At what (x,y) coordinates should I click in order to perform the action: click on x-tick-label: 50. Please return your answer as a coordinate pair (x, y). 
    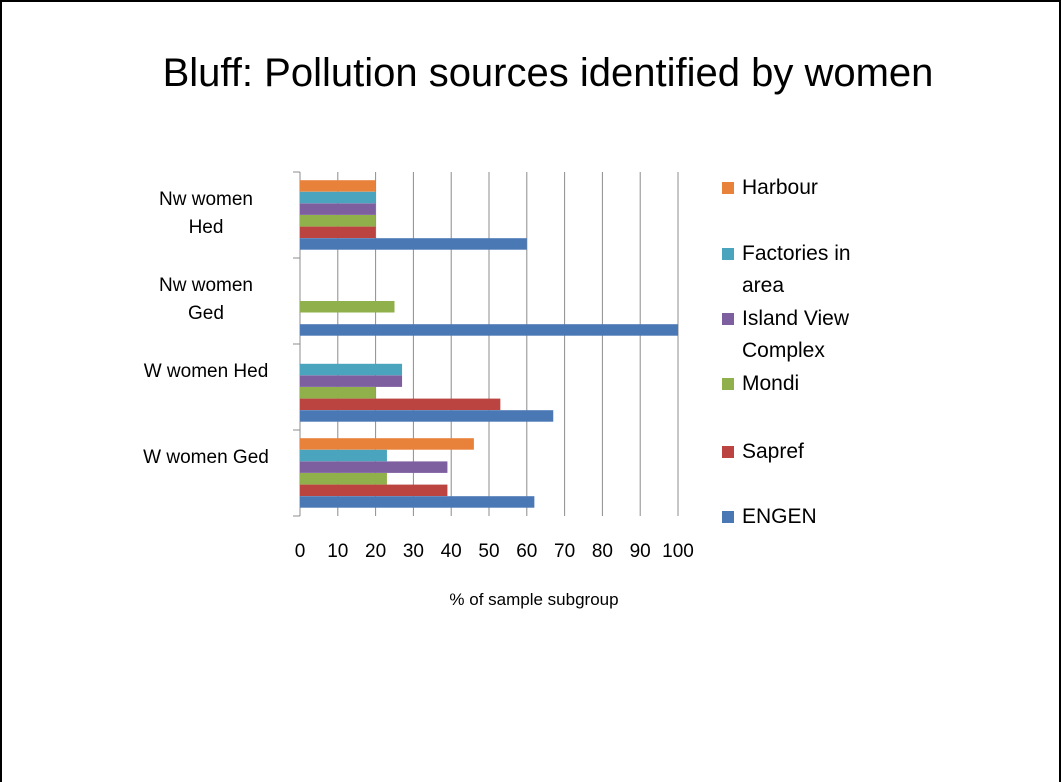
    Looking at the image, I should click on (489, 551).